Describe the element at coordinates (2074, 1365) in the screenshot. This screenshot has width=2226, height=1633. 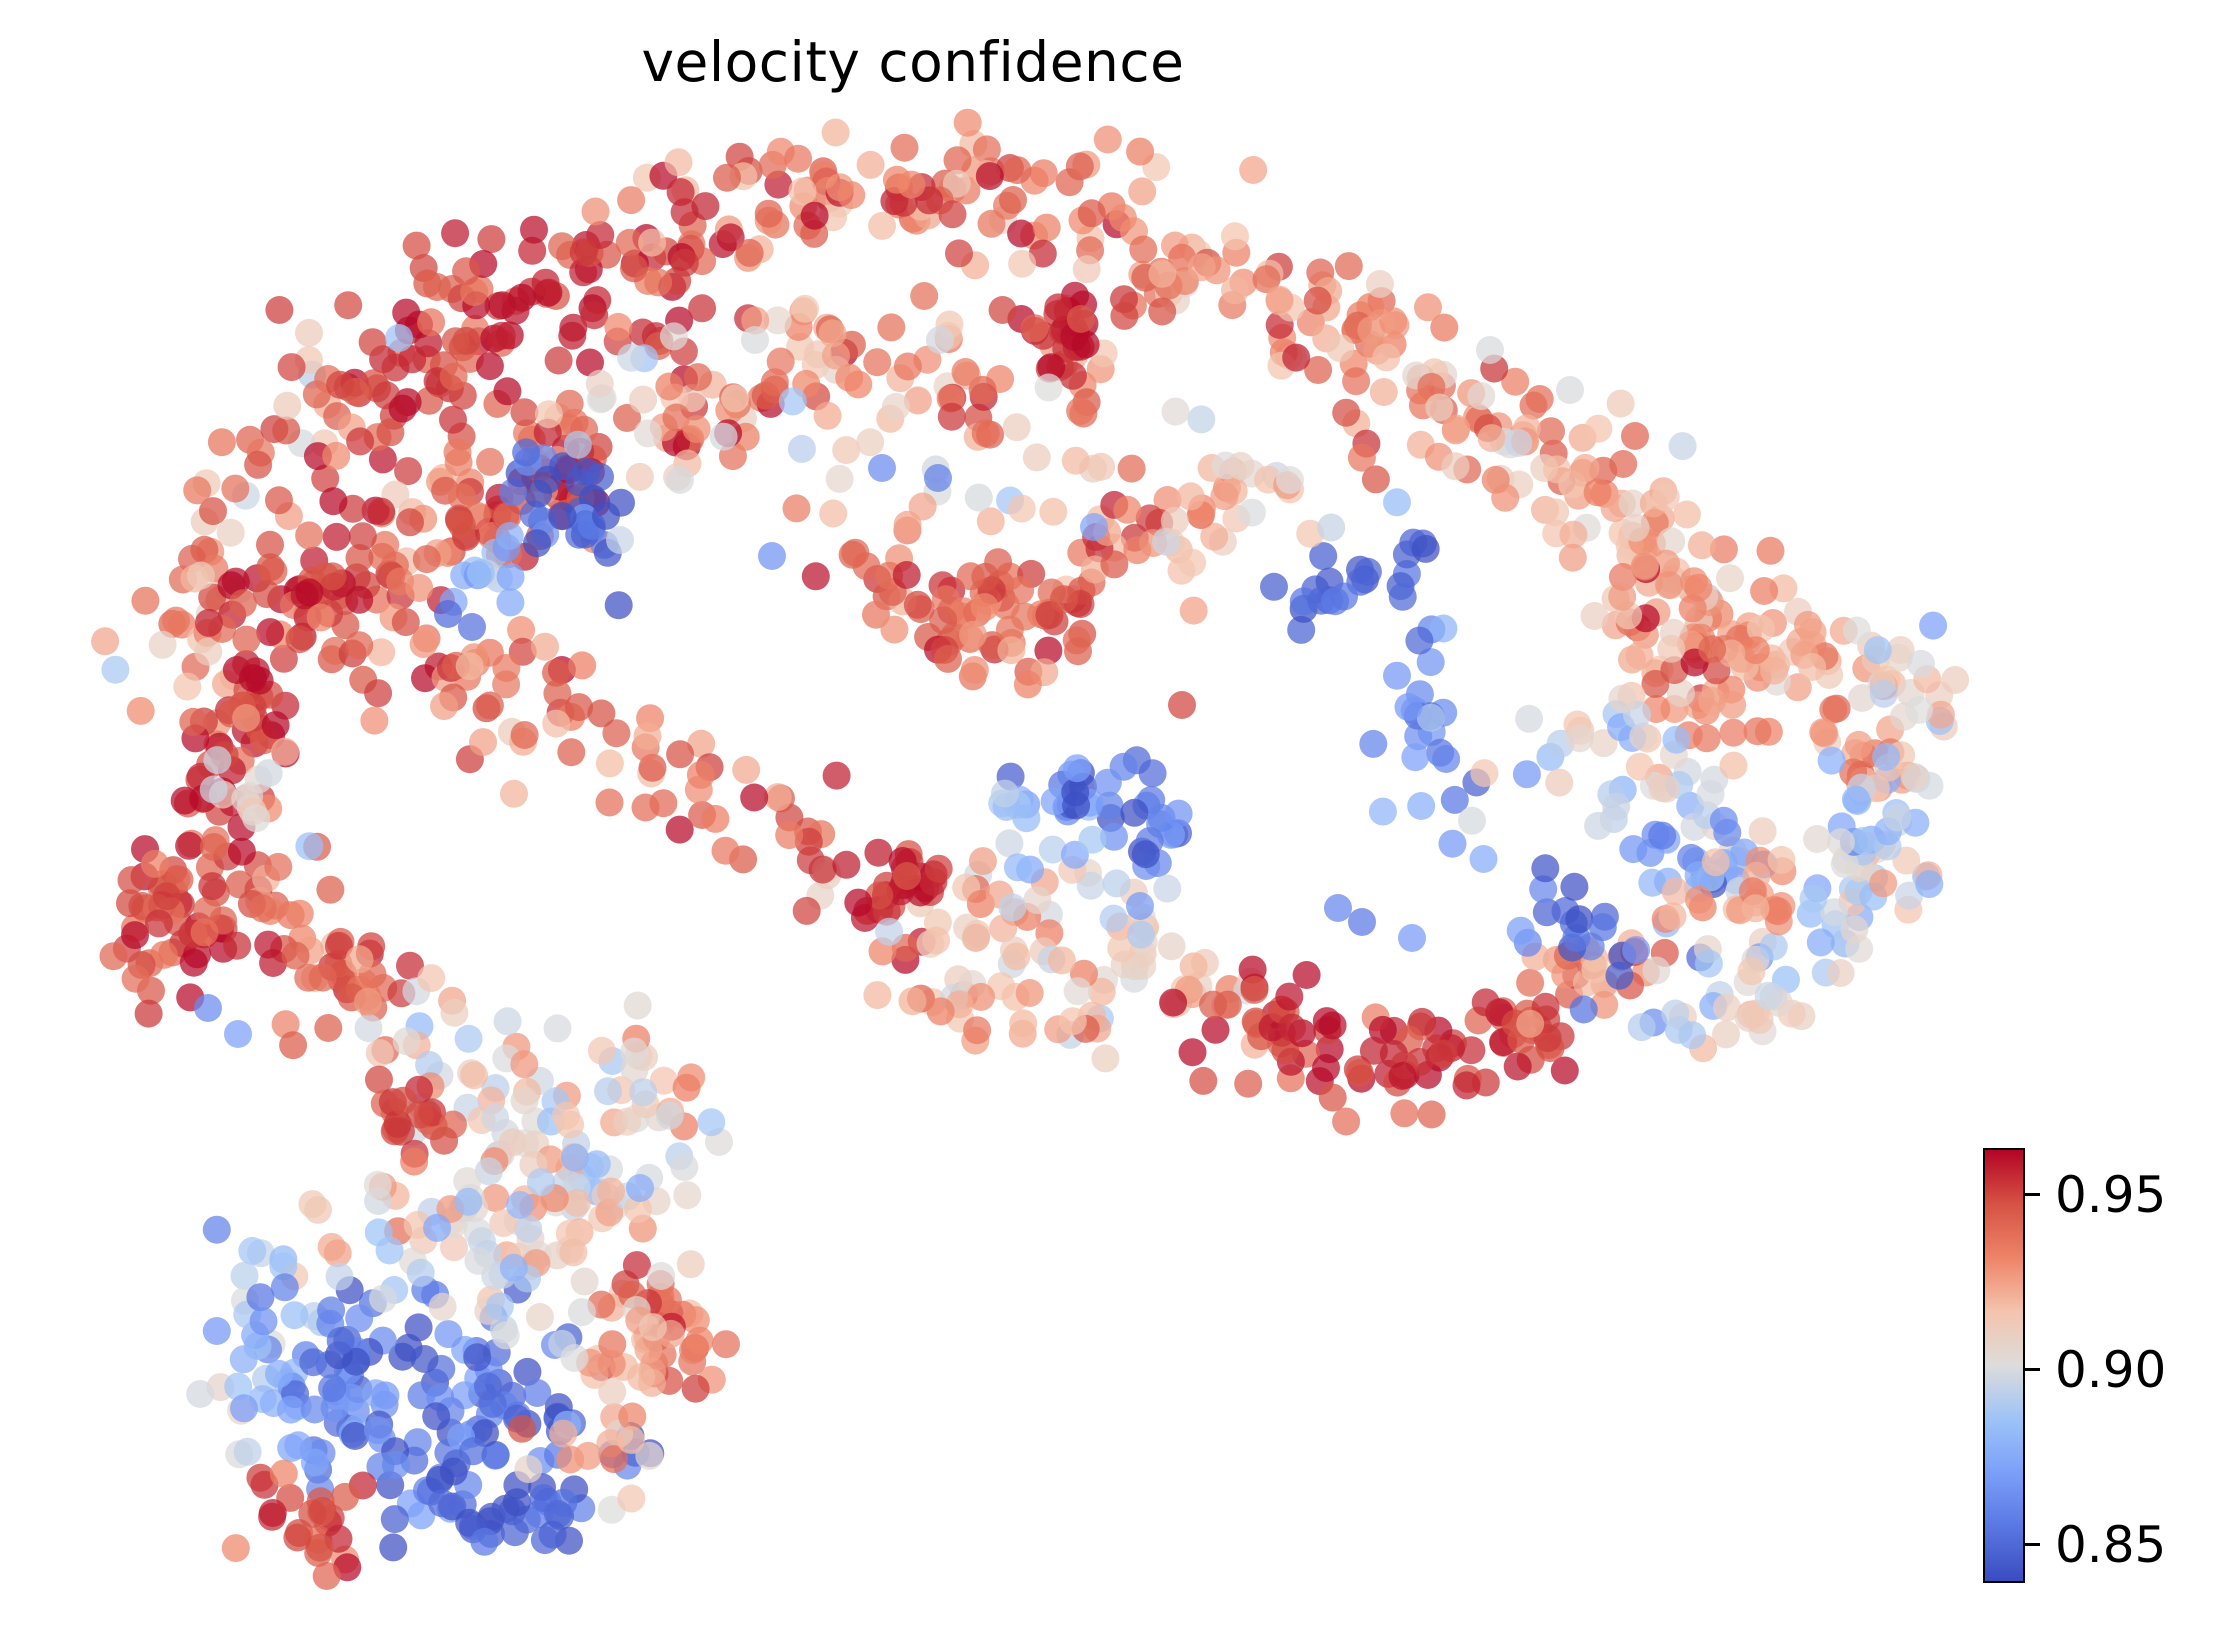
I see `colorbar: 0.95 0.90 0.85` at that location.